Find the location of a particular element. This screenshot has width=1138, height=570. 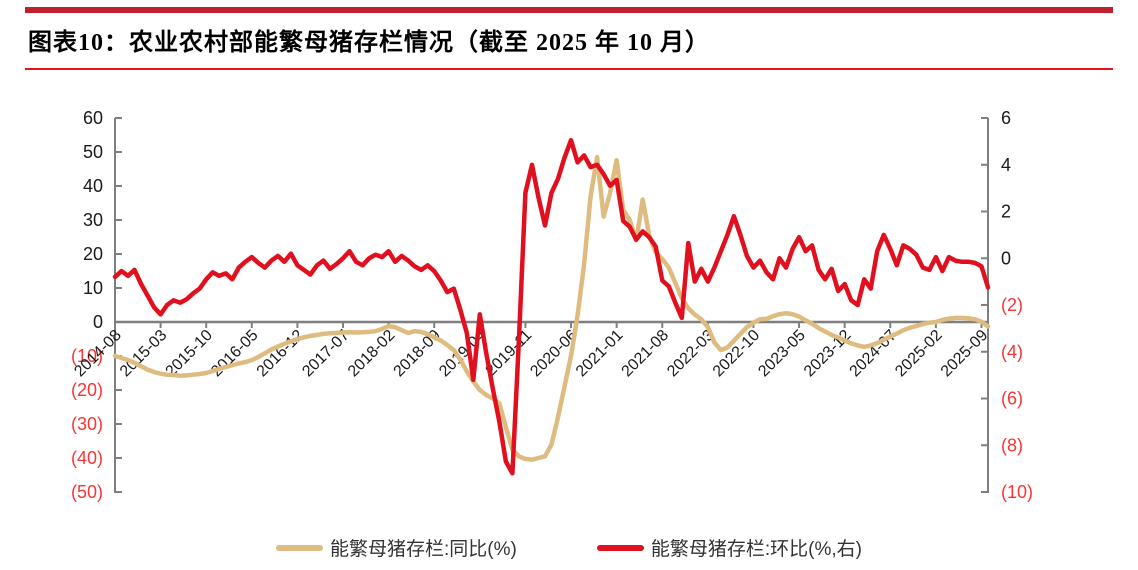

legend-item-mom: 能繁母猪存栏:环比(%,右) is located at coordinates (729, 547).